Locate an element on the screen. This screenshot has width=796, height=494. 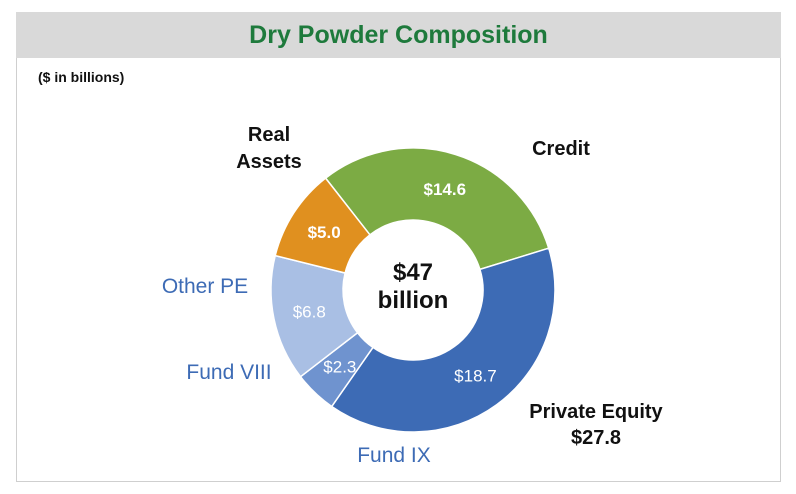
value-label-other-pe: $6.8 is located at coordinates (309, 312).